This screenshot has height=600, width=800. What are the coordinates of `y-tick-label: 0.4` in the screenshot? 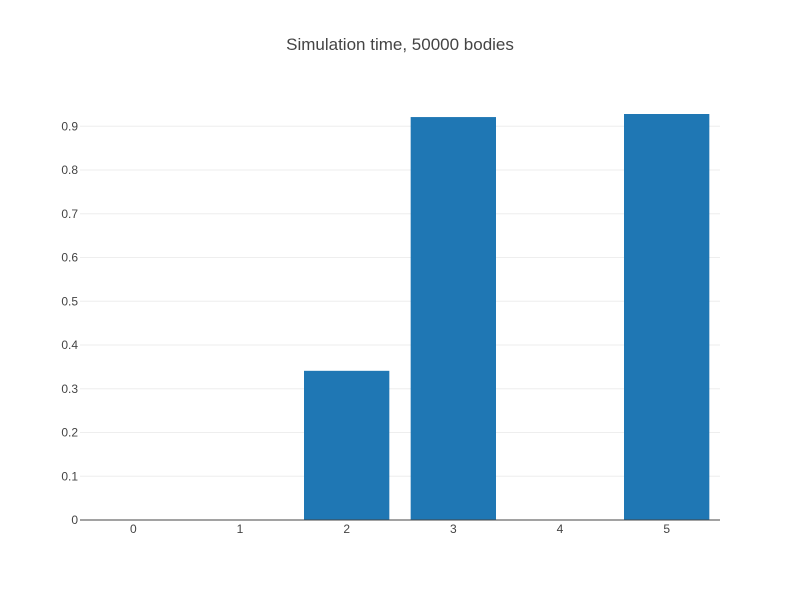 It's located at (69, 345).